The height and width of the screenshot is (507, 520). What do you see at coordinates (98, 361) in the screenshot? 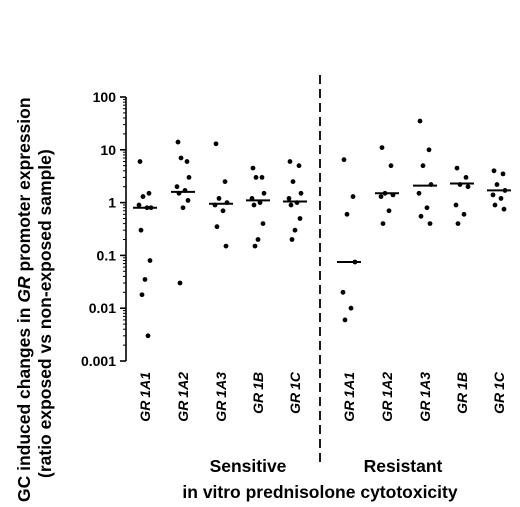
I see `y-tick-label: 0.001` at bounding box center [98, 361].